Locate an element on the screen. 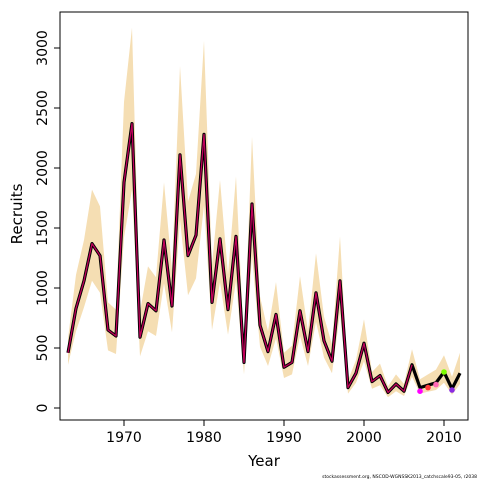  y-tick-label-0: 0 is located at coordinates (43, 408).